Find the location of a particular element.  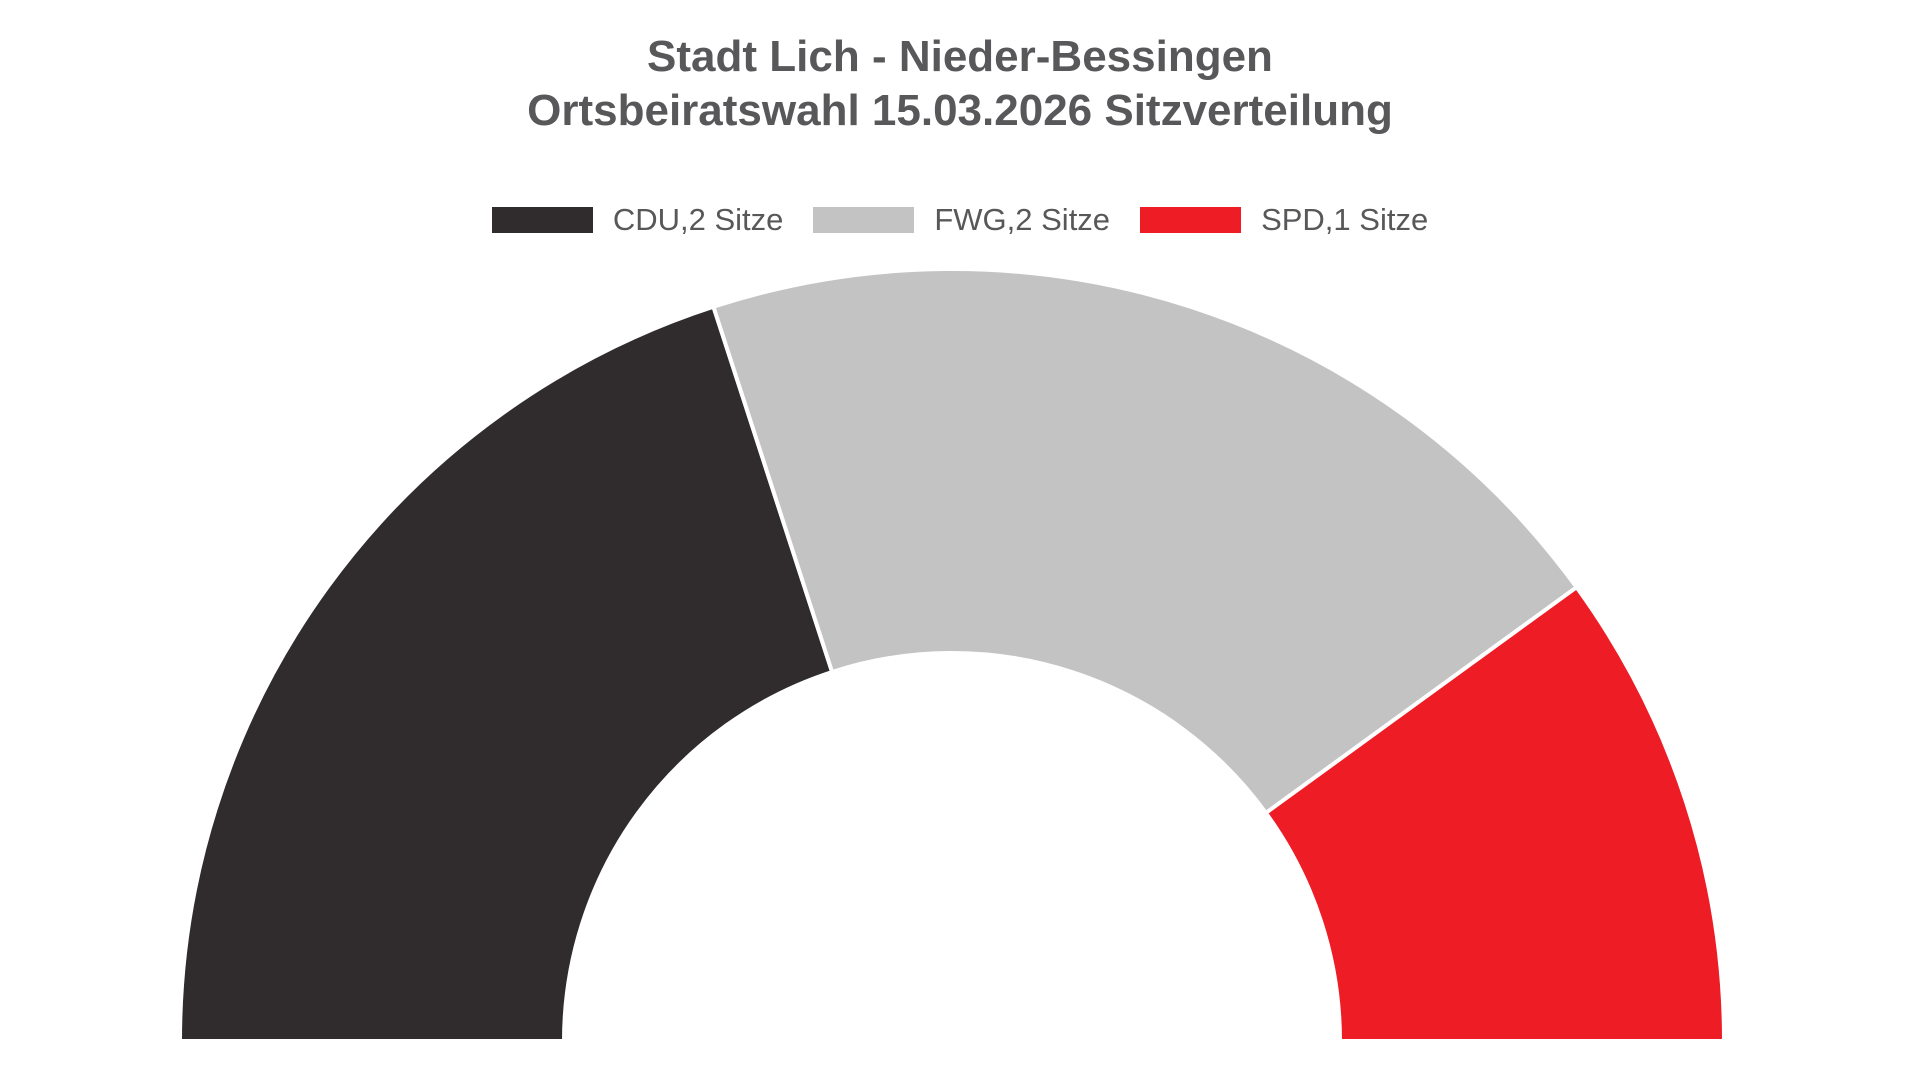

legend-item-cdu: CDU,2 Sitze is located at coordinates (637, 220).